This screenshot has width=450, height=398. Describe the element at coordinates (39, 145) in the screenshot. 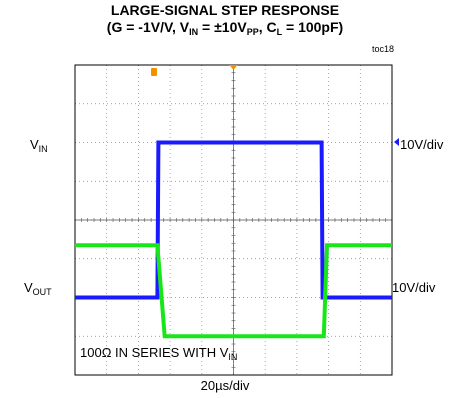

I see `vin-label: VIN` at that location.